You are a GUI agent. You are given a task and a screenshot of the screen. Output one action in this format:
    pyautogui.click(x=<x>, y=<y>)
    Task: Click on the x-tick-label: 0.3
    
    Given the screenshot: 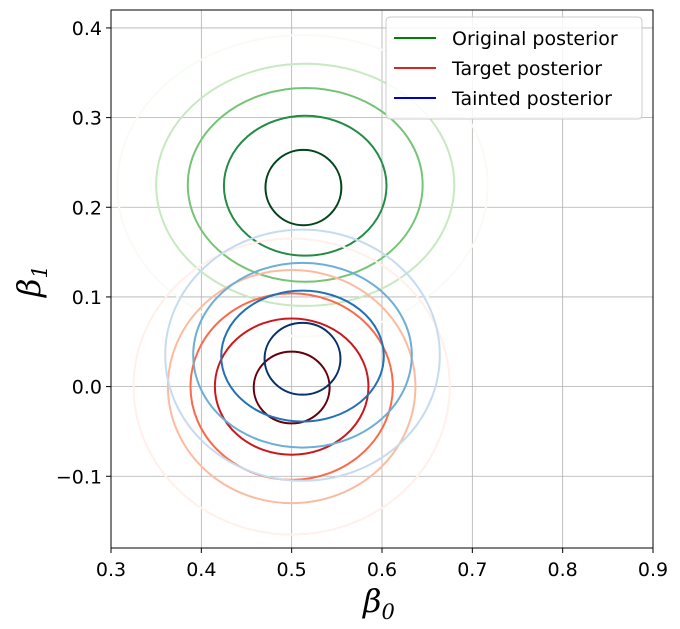 What is the action you would take?
    pyautogui.click(x=111, y=570)
    